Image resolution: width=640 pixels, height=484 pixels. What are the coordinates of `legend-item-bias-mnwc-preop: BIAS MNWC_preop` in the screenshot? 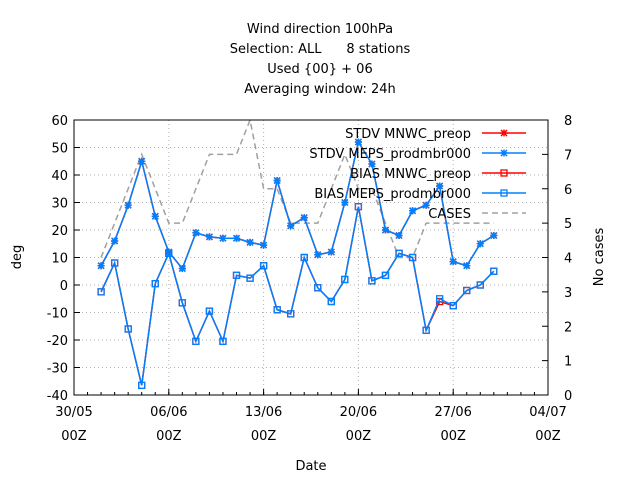 It's located at (438, 174).